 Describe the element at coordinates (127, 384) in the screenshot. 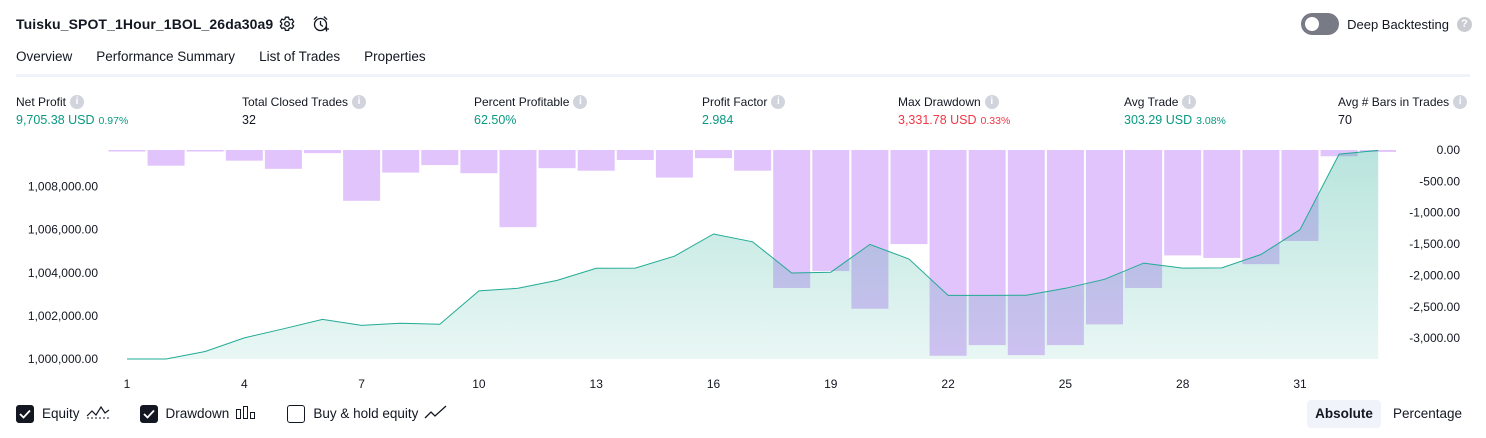

I see `x-tick-label: 1` at that location.